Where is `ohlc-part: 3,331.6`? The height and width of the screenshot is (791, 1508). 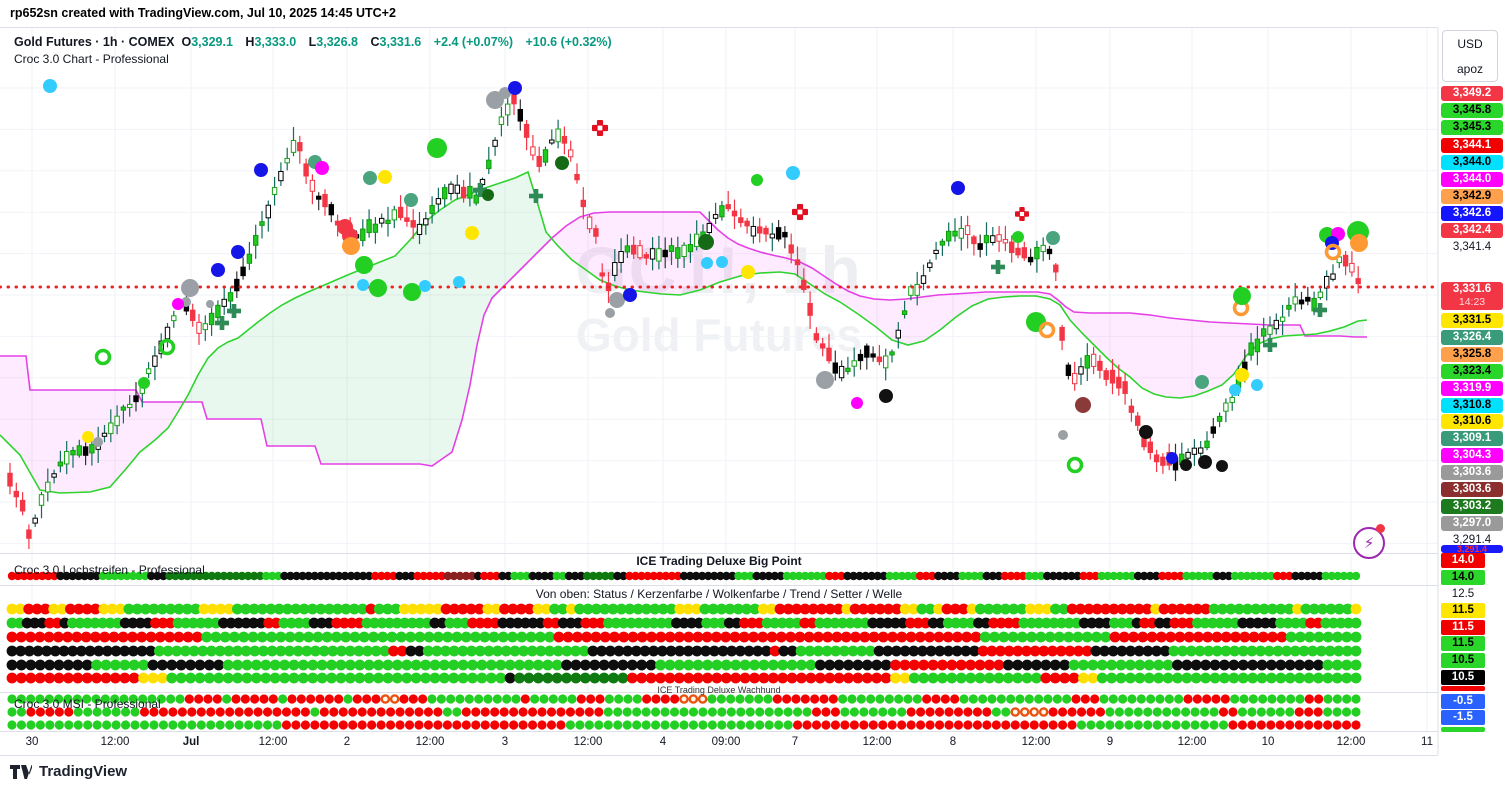 ohlc-part: 3,331.6 is located at coordinates (406, 42).